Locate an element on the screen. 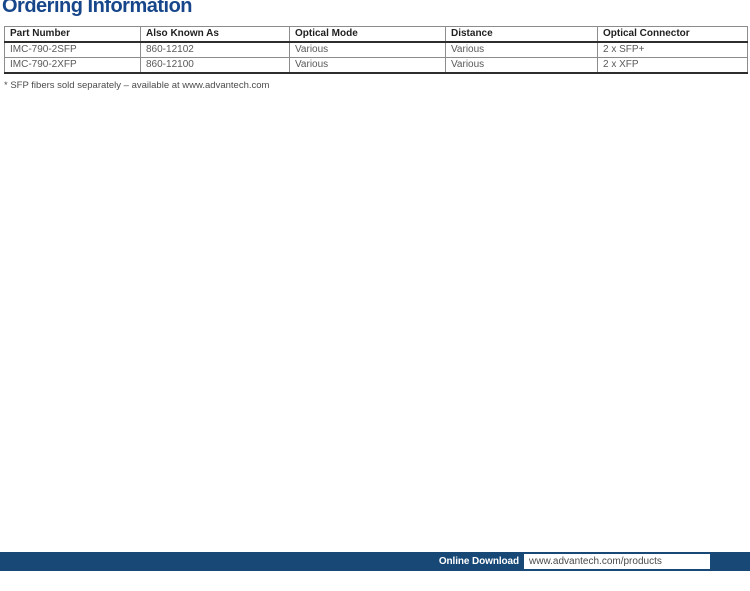 This screenshot has width=750, height=591. page-title: Ordering Information is located at coordinates (97, 8).